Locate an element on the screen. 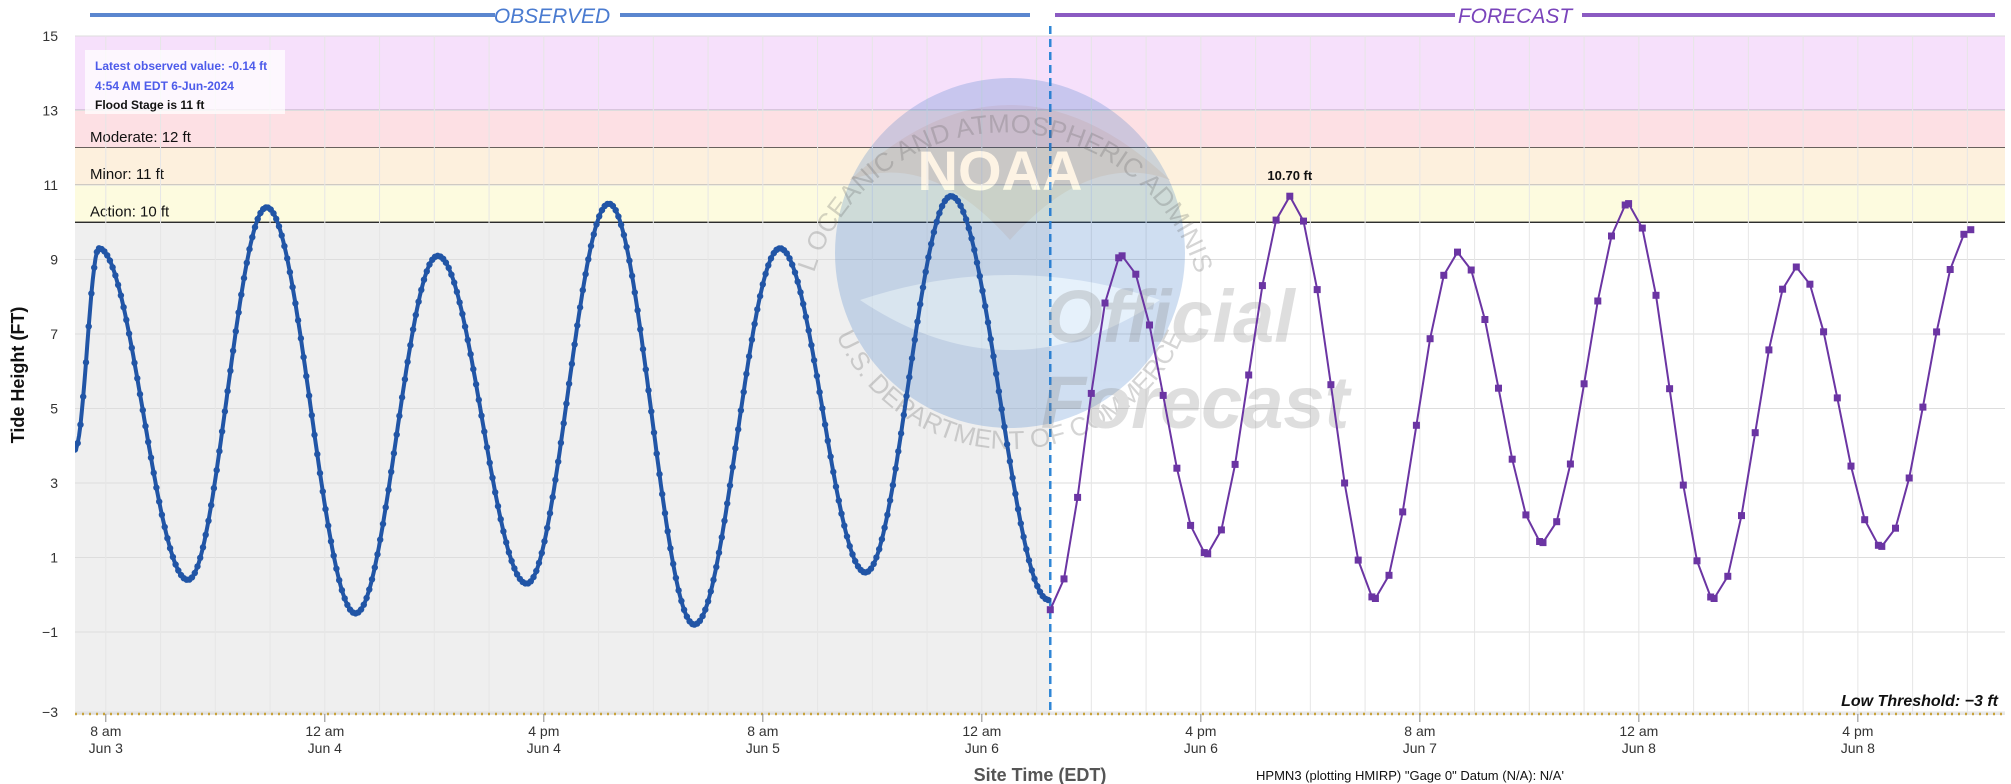 The height and width of the screenshot is (784, 2011). noaa-logo-wave is located at coordinates (1010, 312).